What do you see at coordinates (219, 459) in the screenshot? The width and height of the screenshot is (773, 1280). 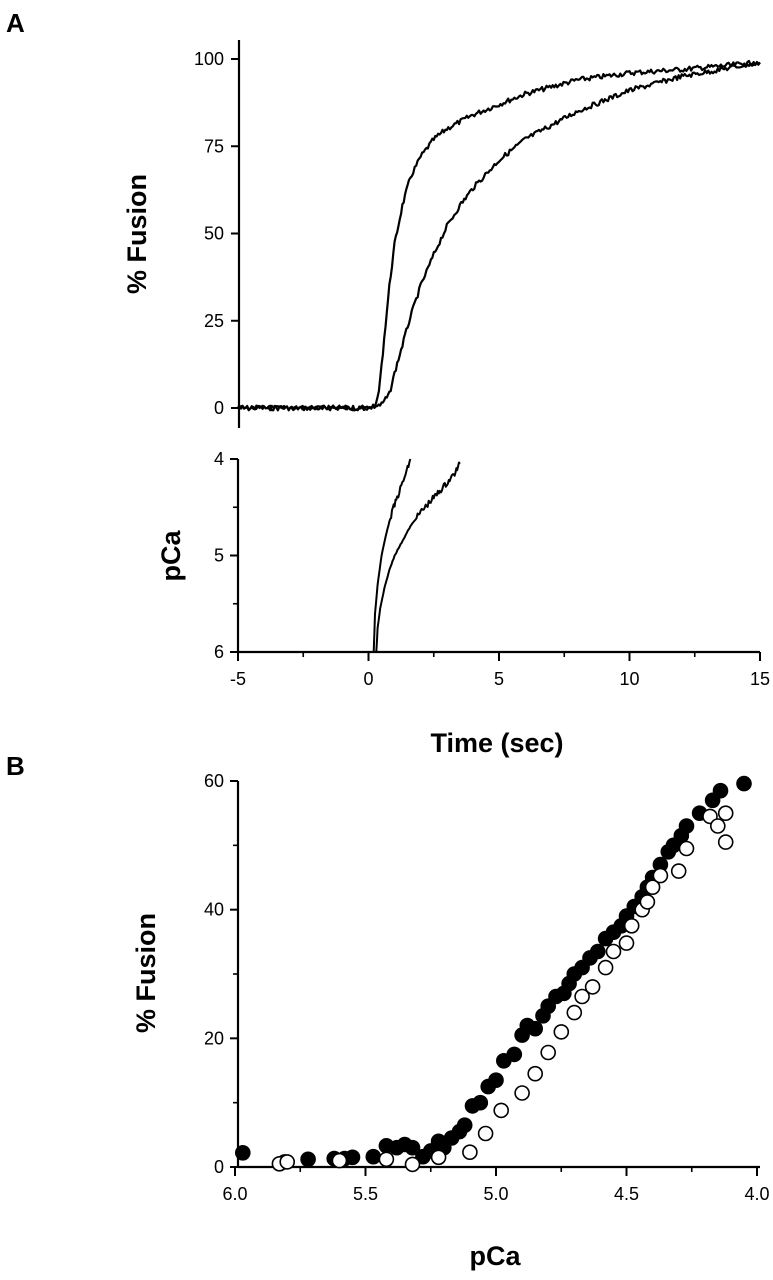 I see `pca-time-y-tick-label: 4` at bounding box center [219, 459].